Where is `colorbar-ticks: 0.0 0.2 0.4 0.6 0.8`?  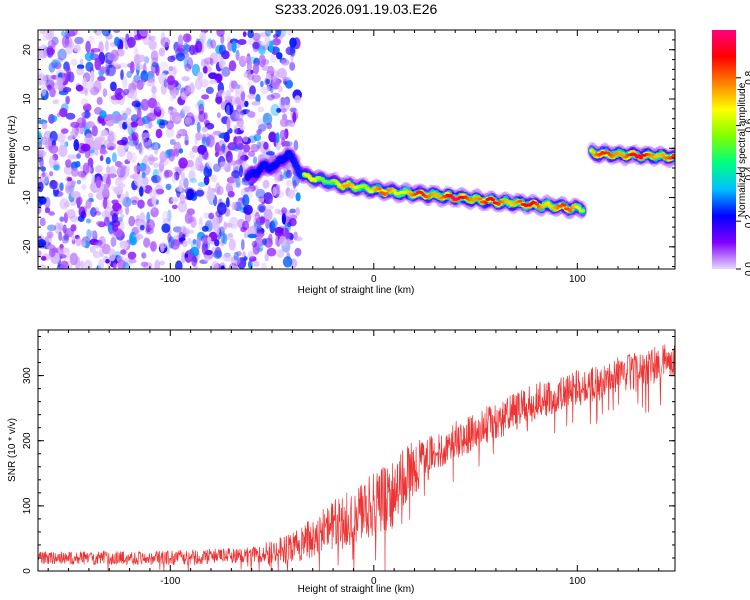 colorbar-ticks: 0.0 0.2 0.4 0.6 0.8 is located at coordinates (743, 173).